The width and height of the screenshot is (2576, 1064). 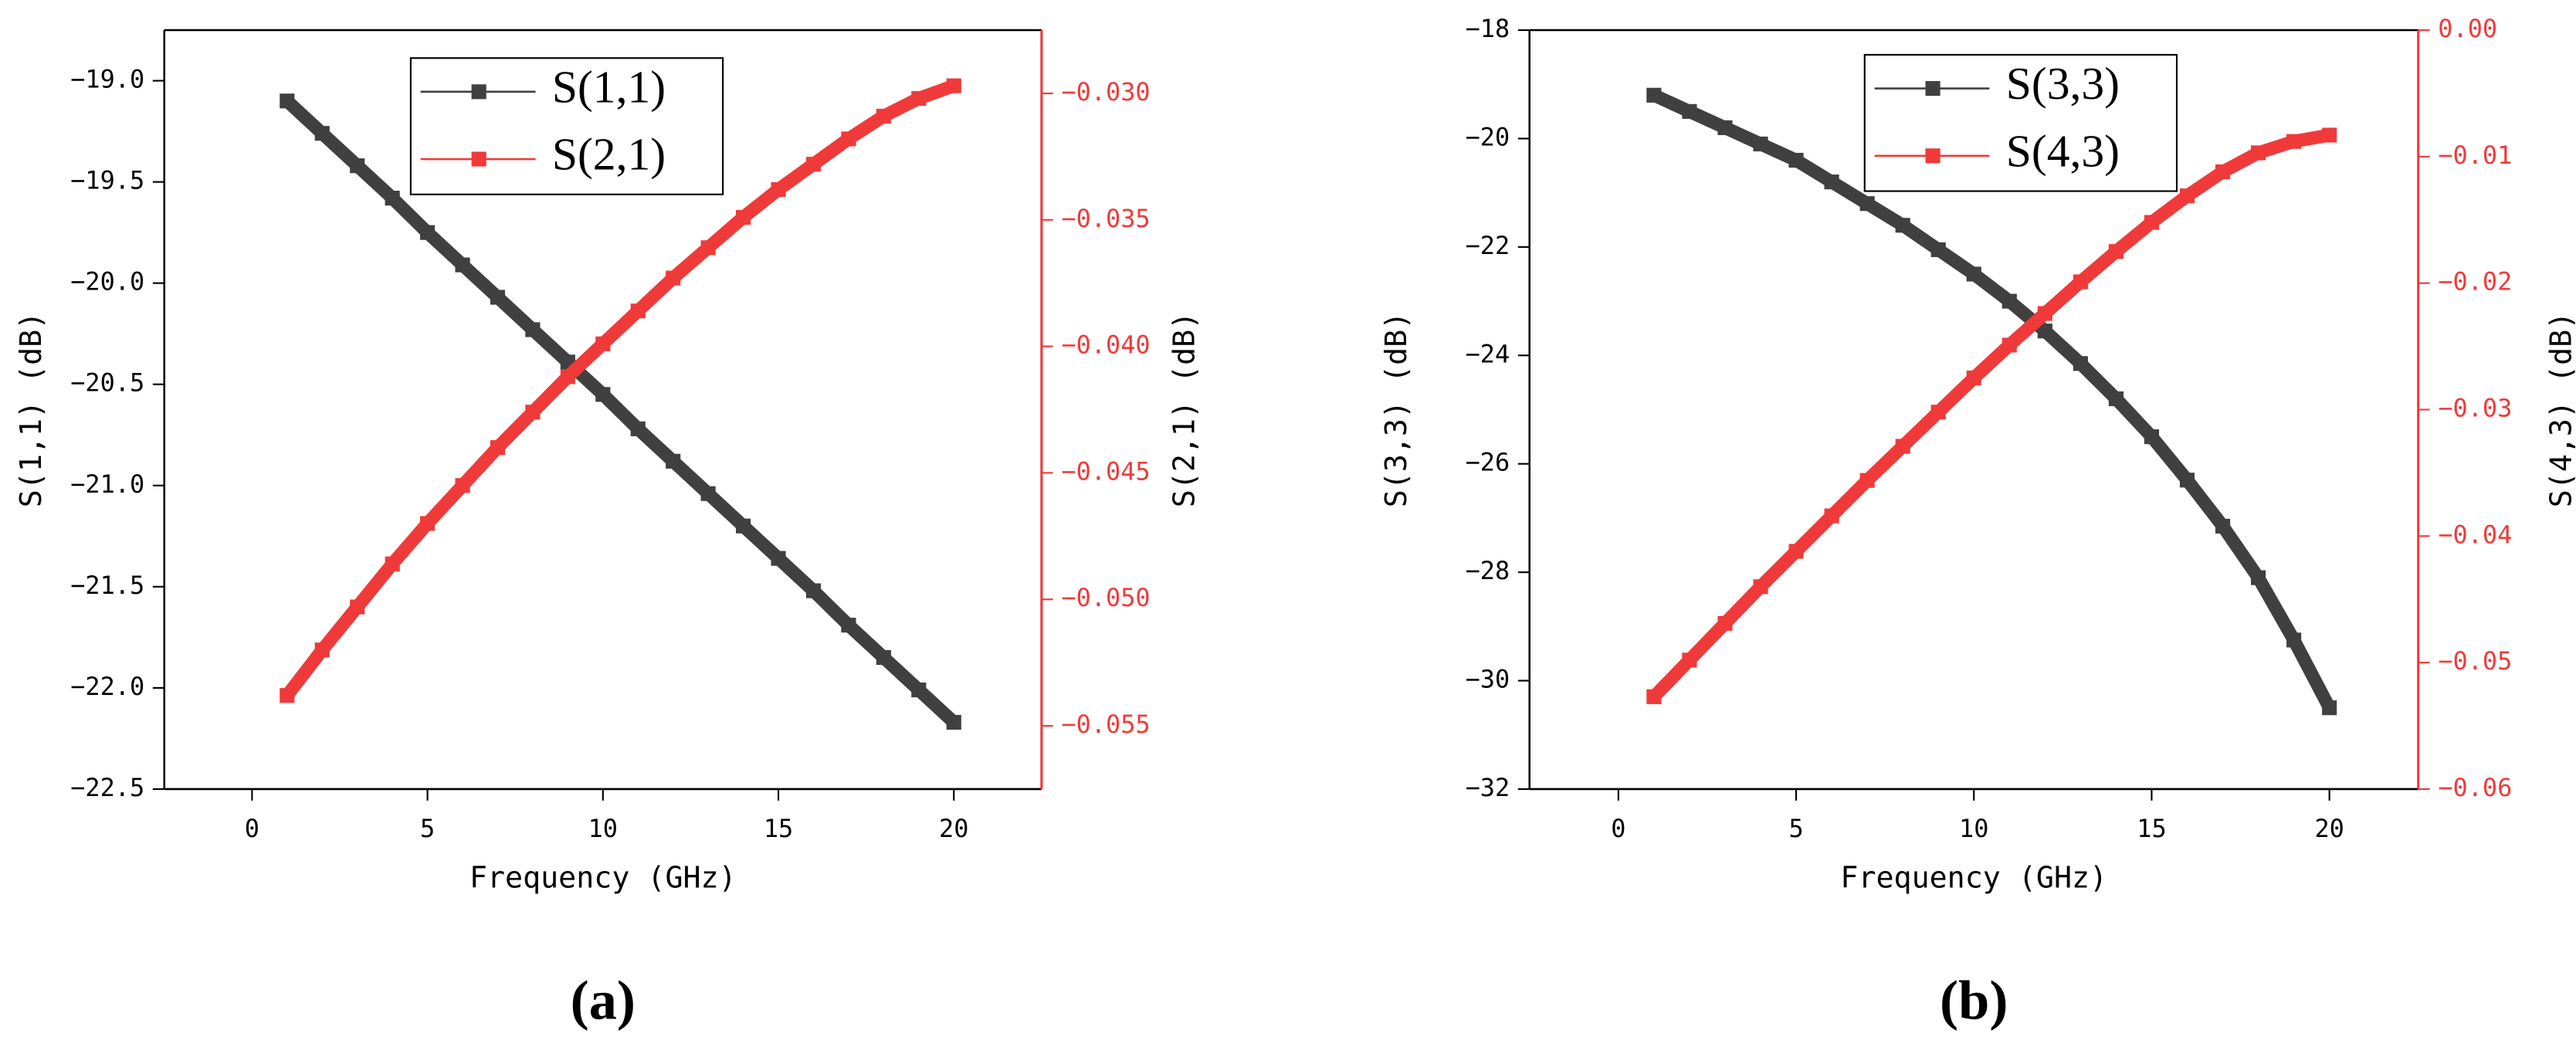 What do you see at coordinates (1105, 219) in the screenshot?
I see `y2-tick-label: −0.035` at bounding box center [1105, 219].